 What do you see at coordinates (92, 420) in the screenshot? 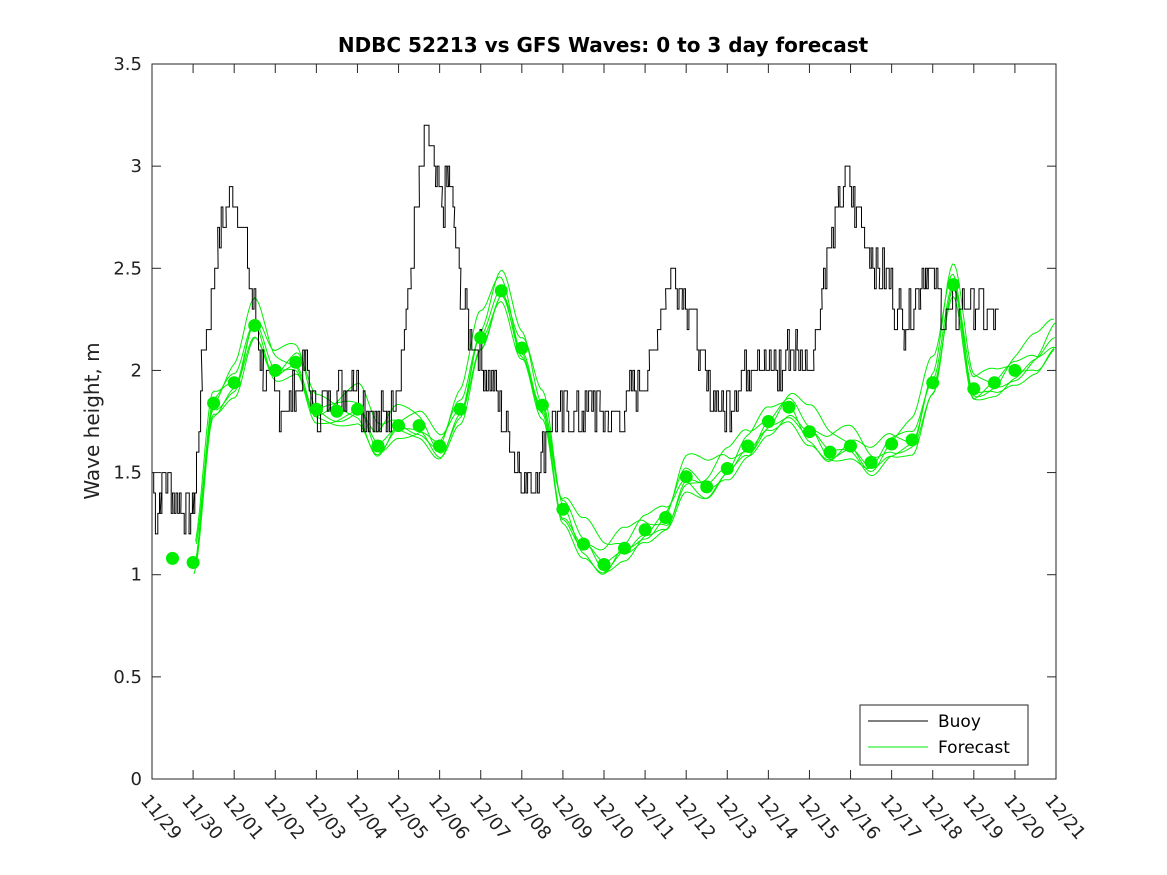
I see `y-axis-label: Wave height, m` at bounding box center [92, 420].